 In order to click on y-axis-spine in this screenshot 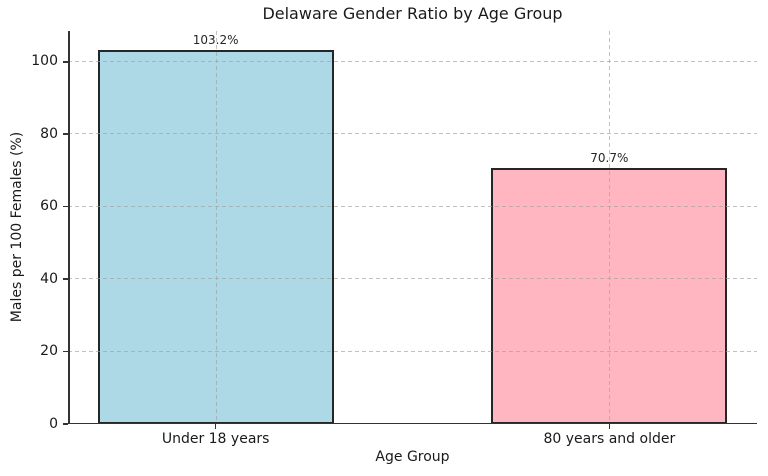, I will do `click(69, 227)`.